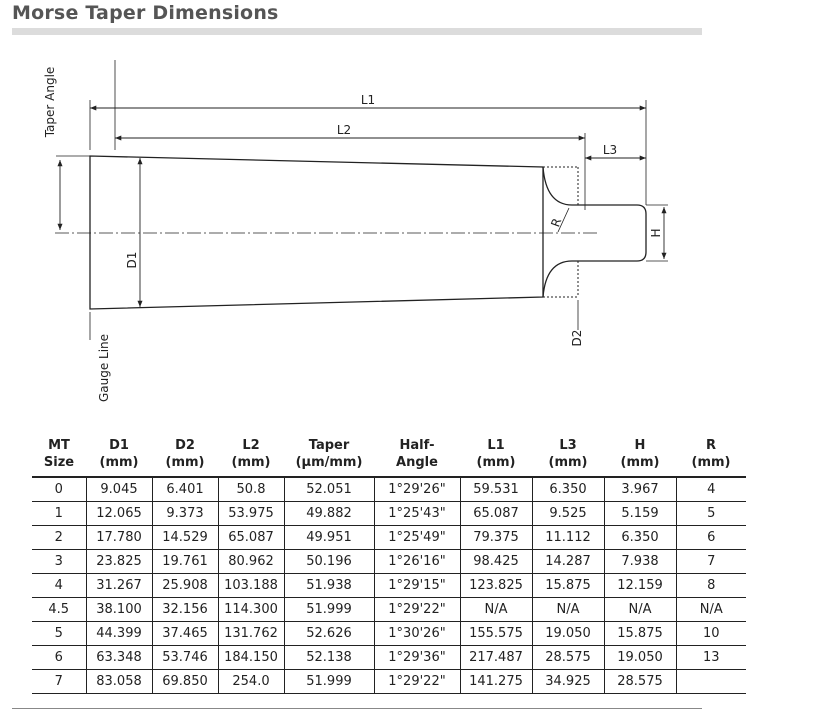 The height and width of the screenshot is (713, 813). Describe the element at coordinates (329, 537) in the screenshot. I see `table-cell: 49.951` at that location.